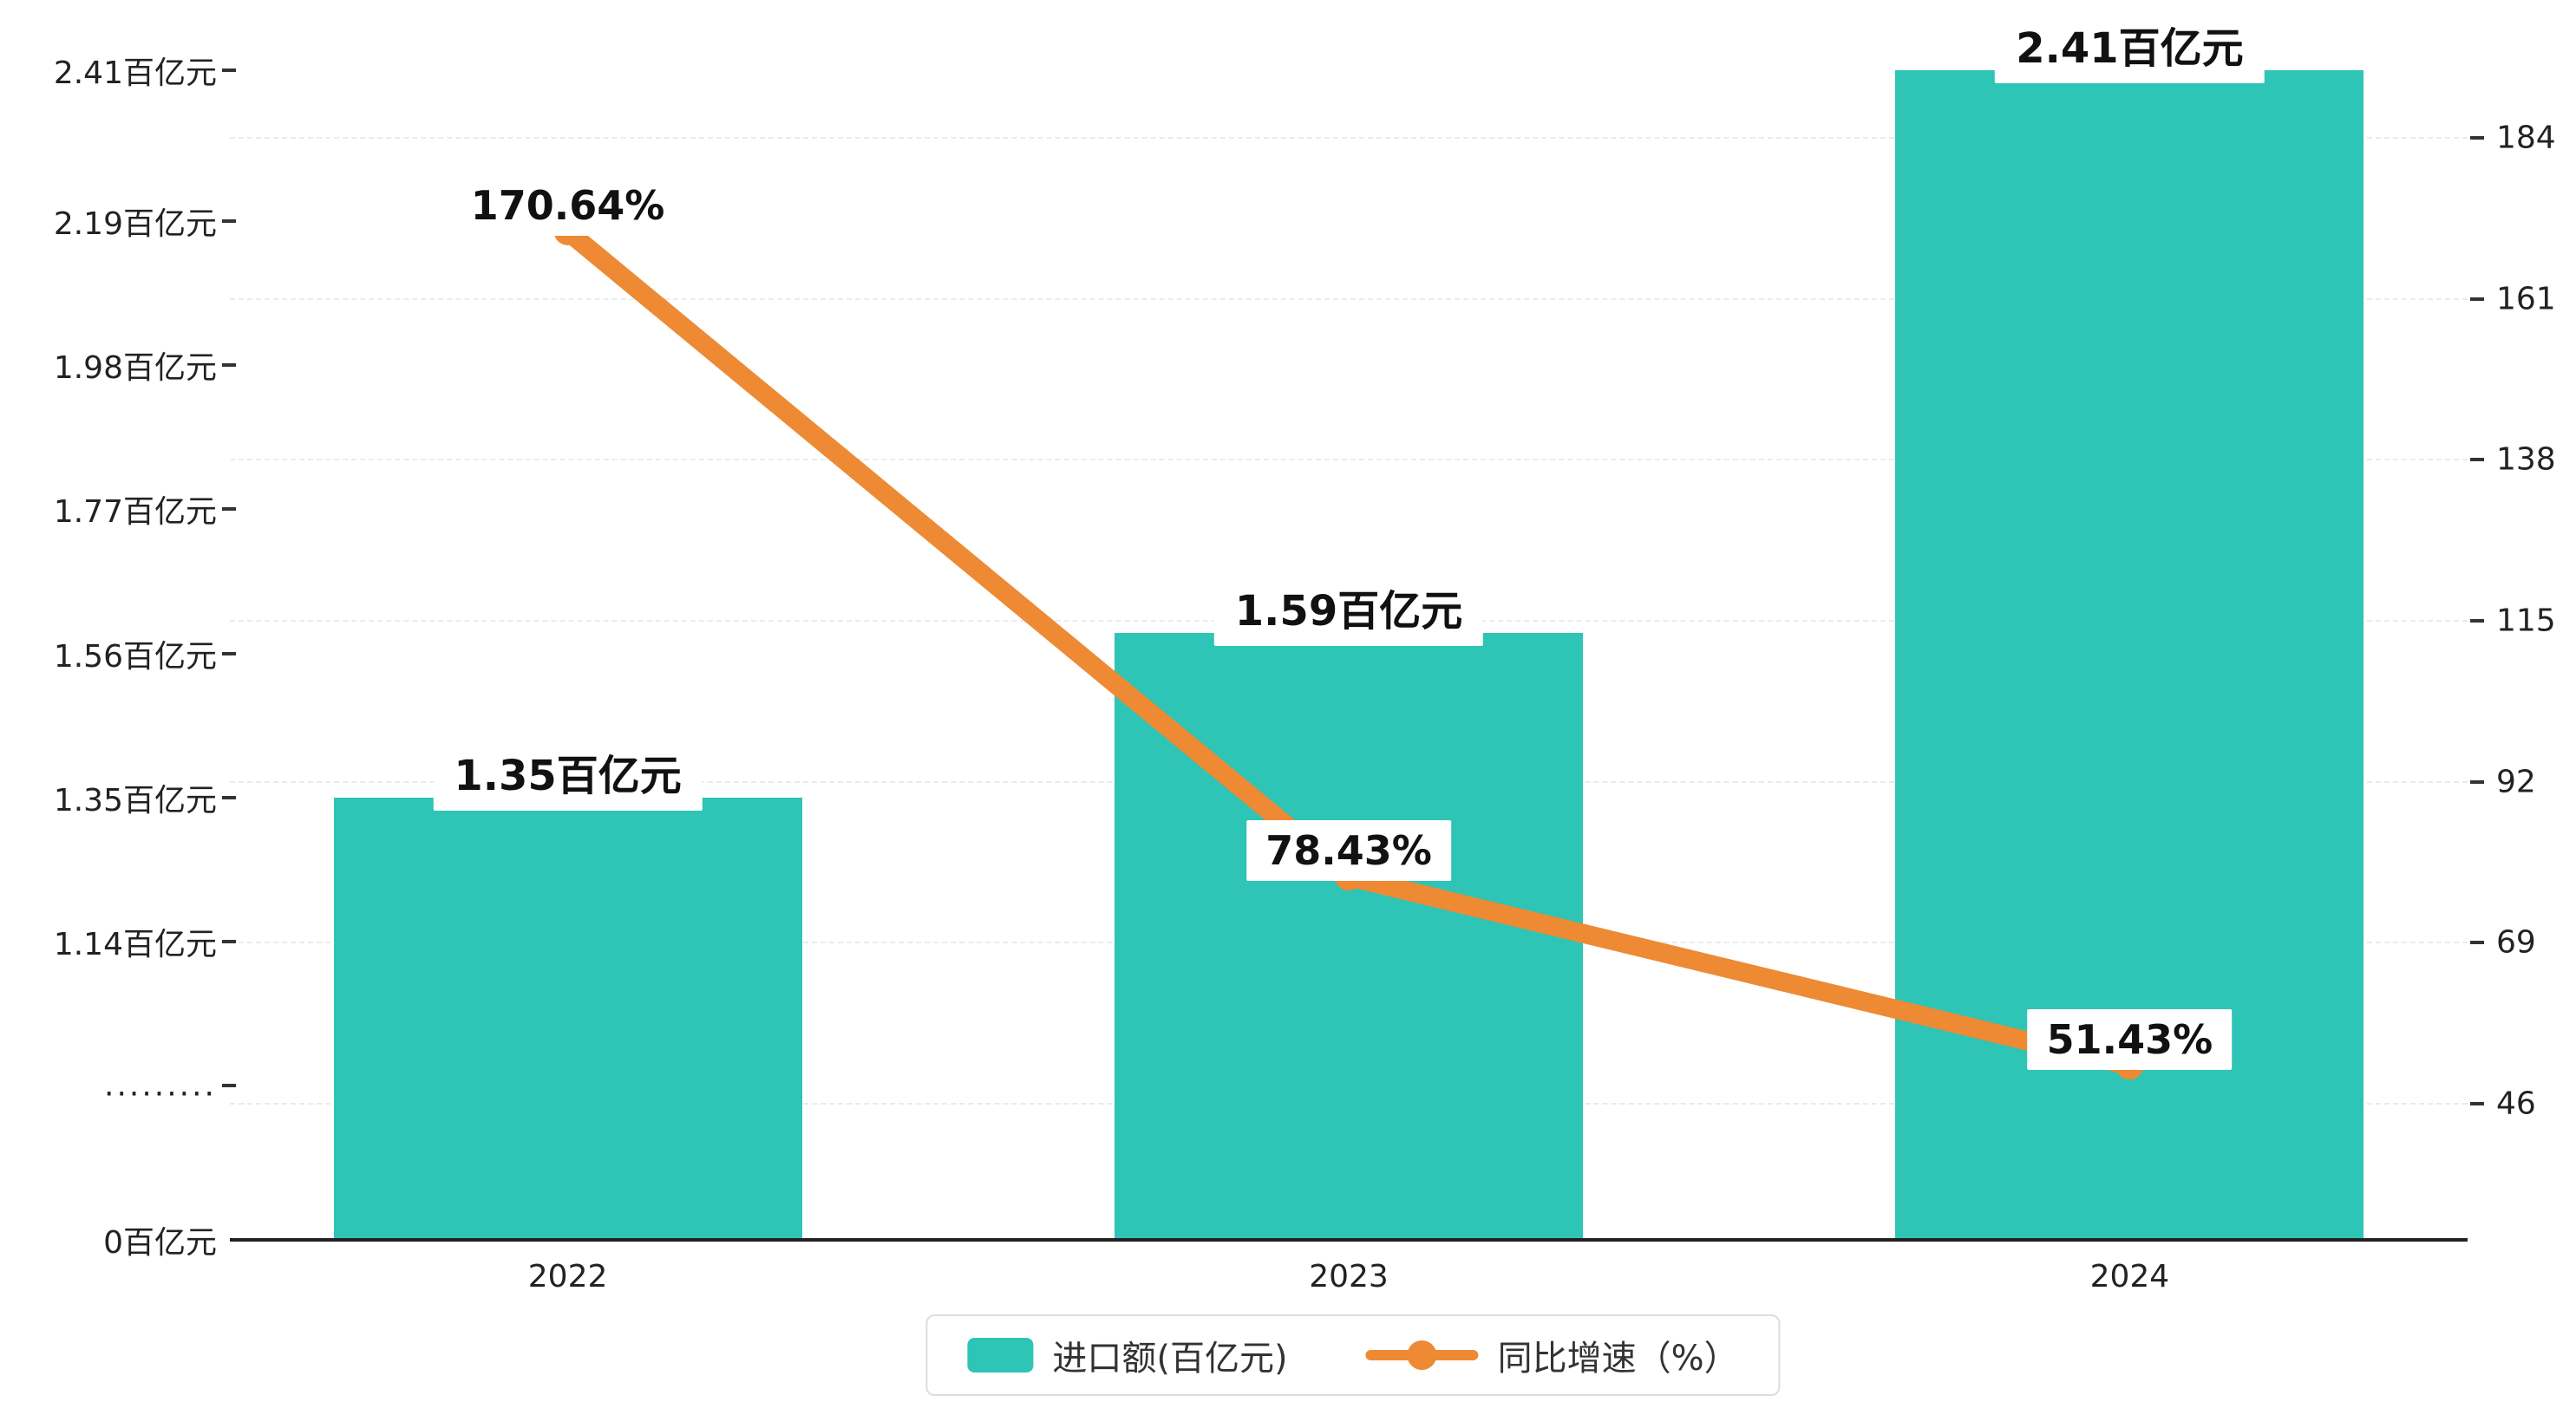  I want to click on legend: 进口额(百亿元) 同比增速（%）, so click(1353, 1355).